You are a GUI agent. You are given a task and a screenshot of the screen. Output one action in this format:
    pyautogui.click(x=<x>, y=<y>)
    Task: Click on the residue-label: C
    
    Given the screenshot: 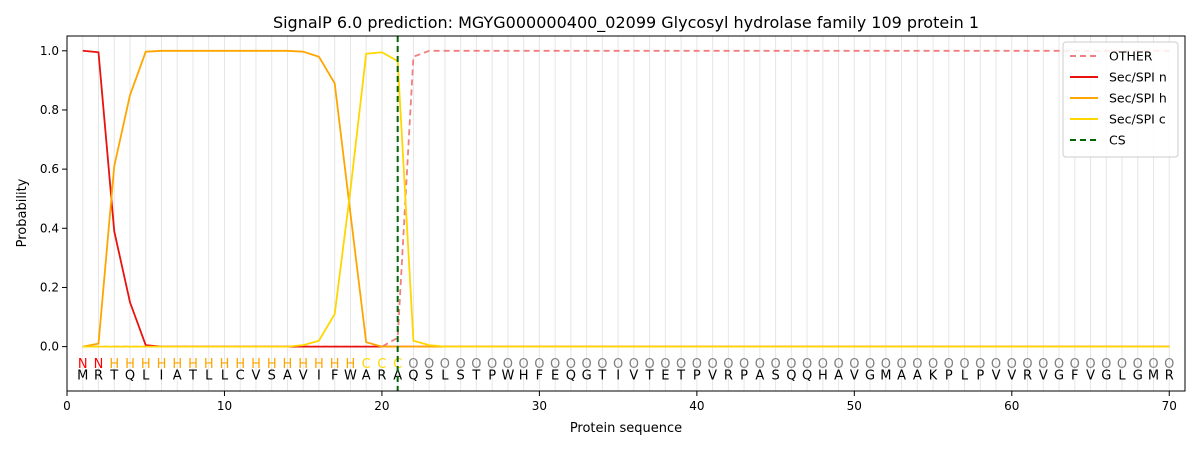 What is the action you would take?
    pyautogui.click(x=381, y=364)
    